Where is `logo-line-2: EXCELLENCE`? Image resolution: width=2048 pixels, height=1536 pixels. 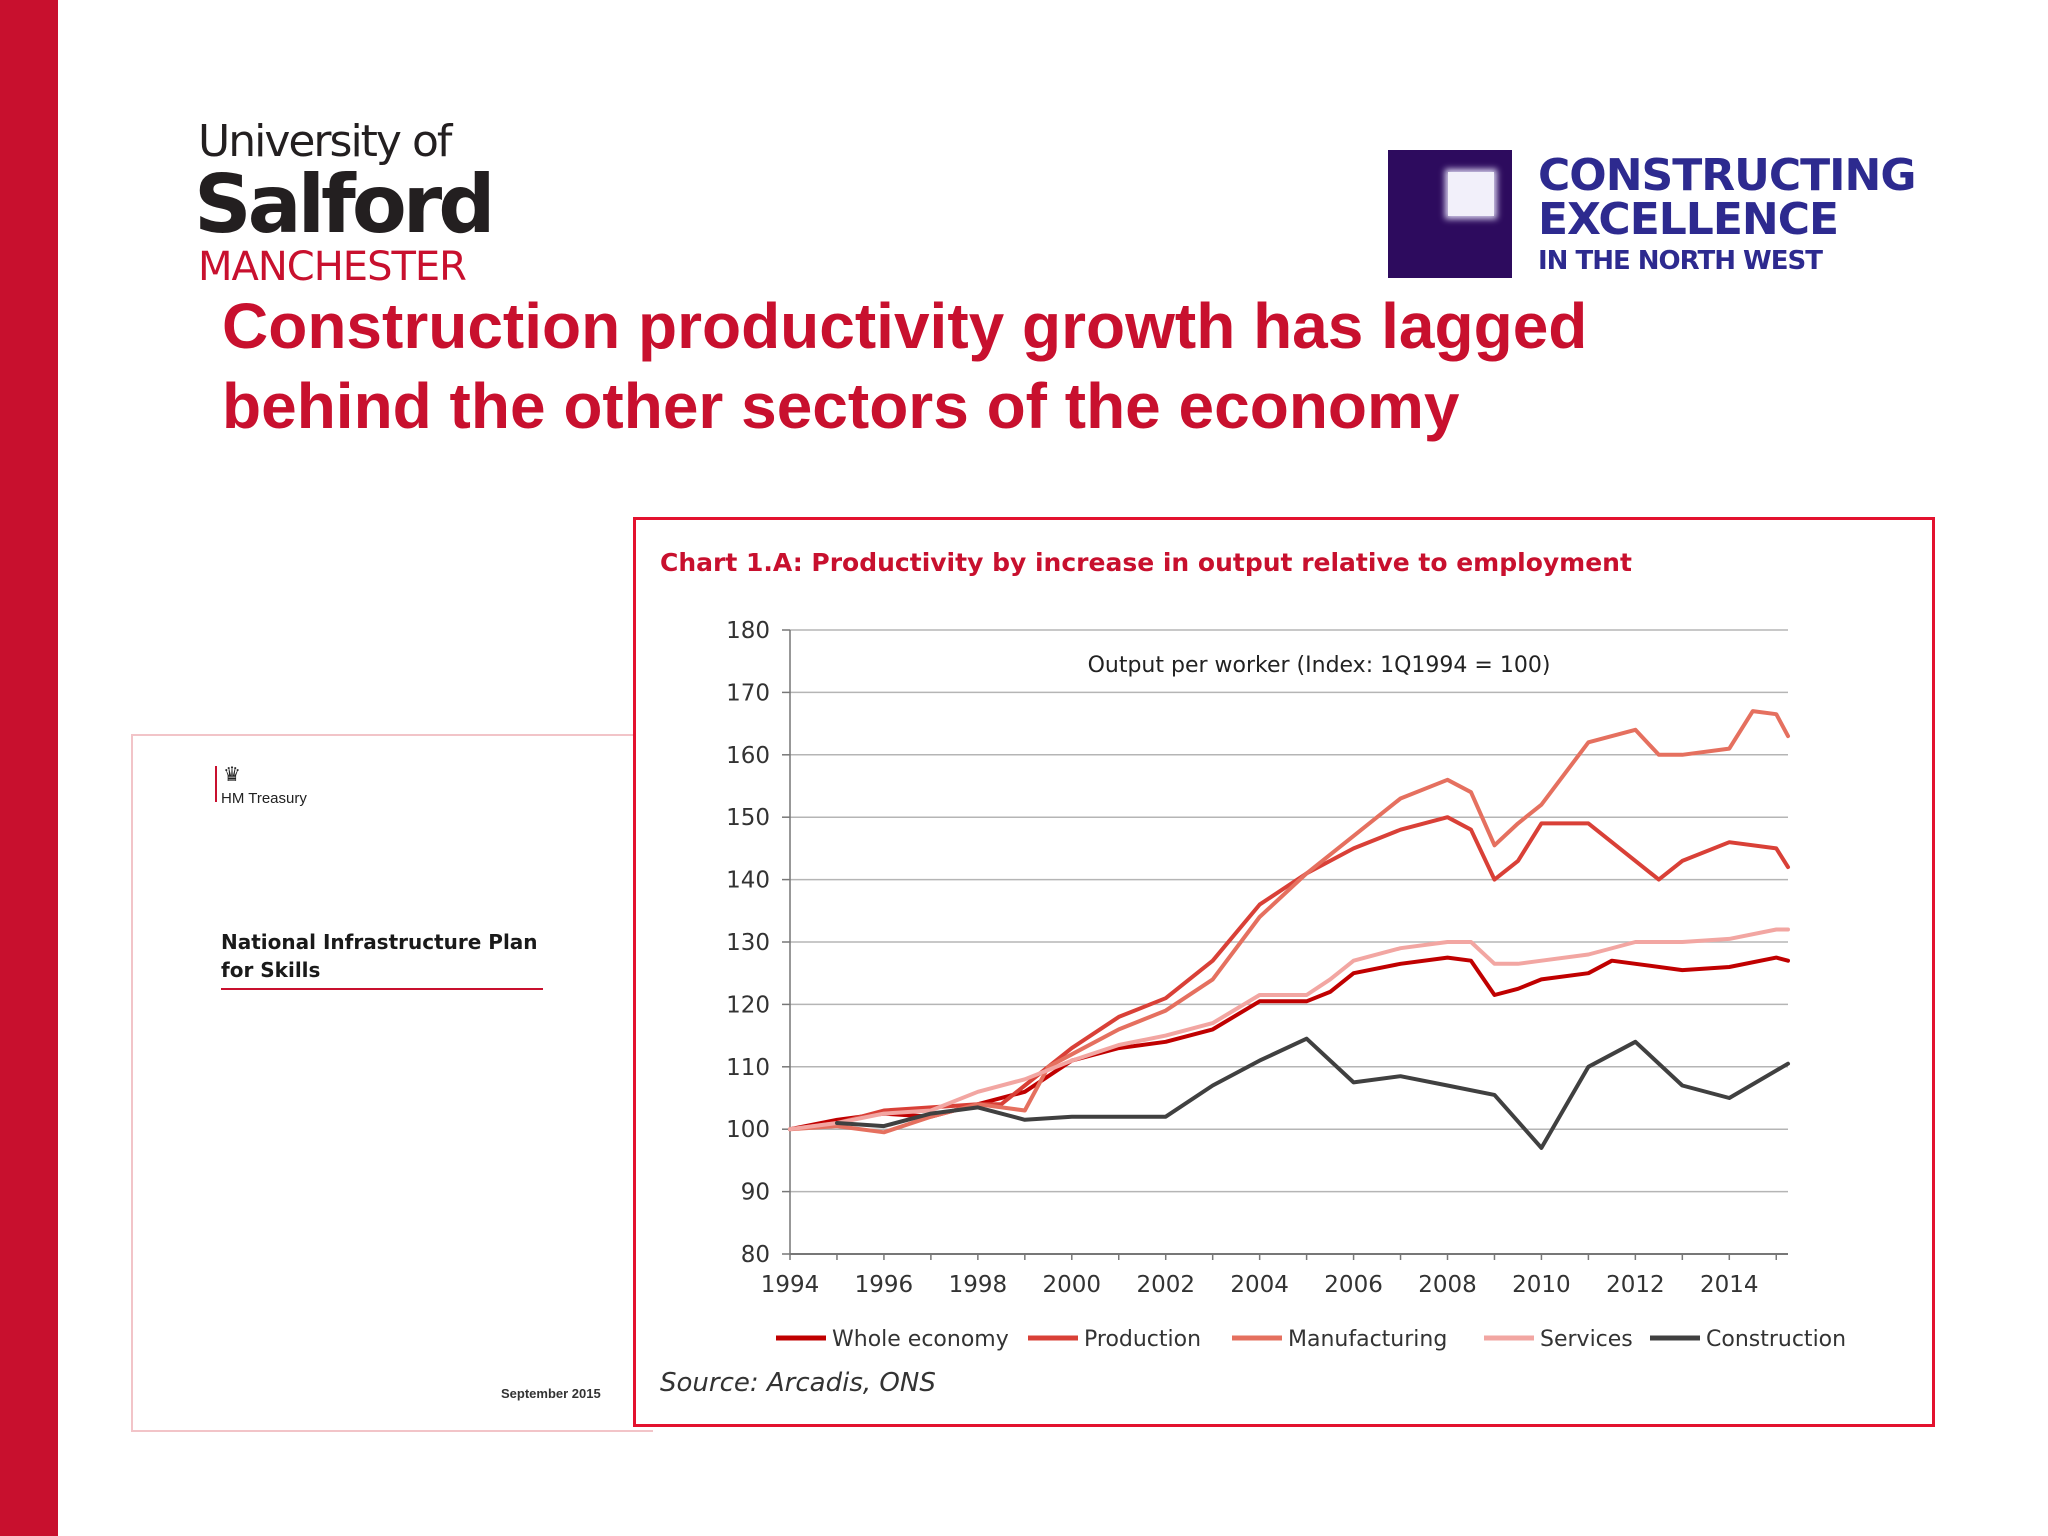 logo-line-2: EXCELLENCE is located at coordinates (1688, 219).